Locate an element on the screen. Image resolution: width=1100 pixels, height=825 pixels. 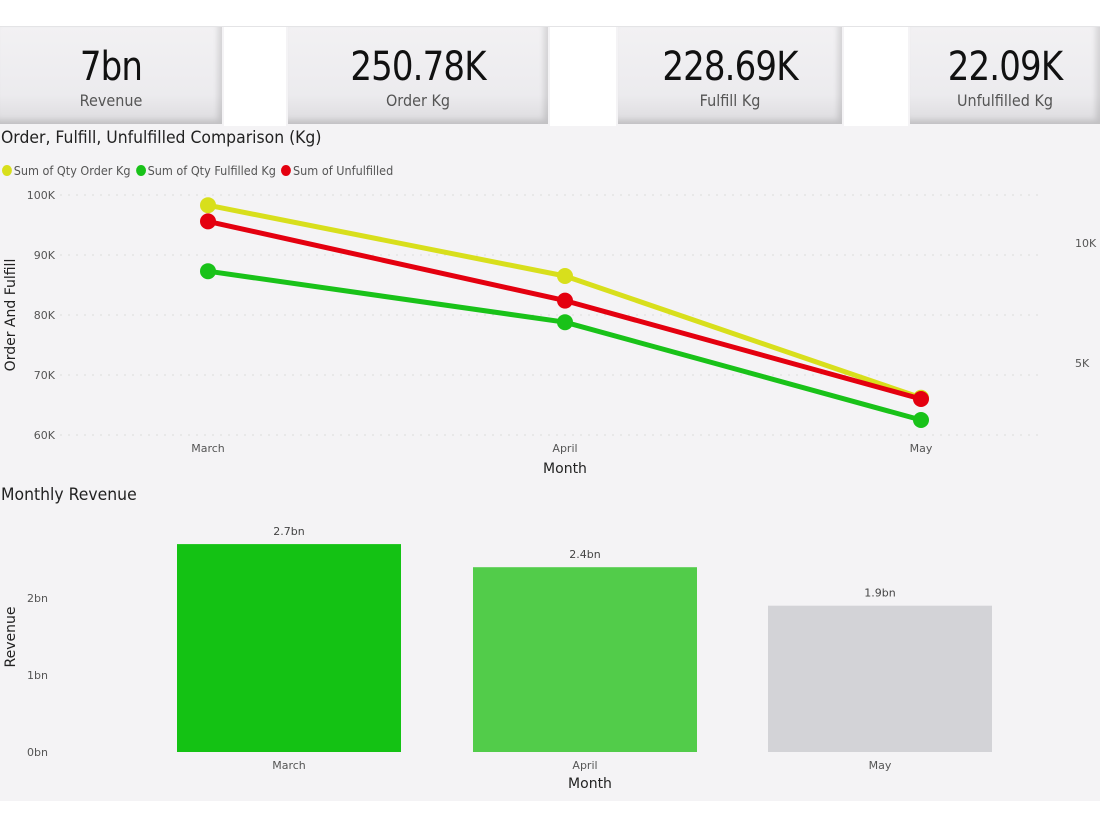
y-tick-label: 100K is located at coordinates (41, 195).